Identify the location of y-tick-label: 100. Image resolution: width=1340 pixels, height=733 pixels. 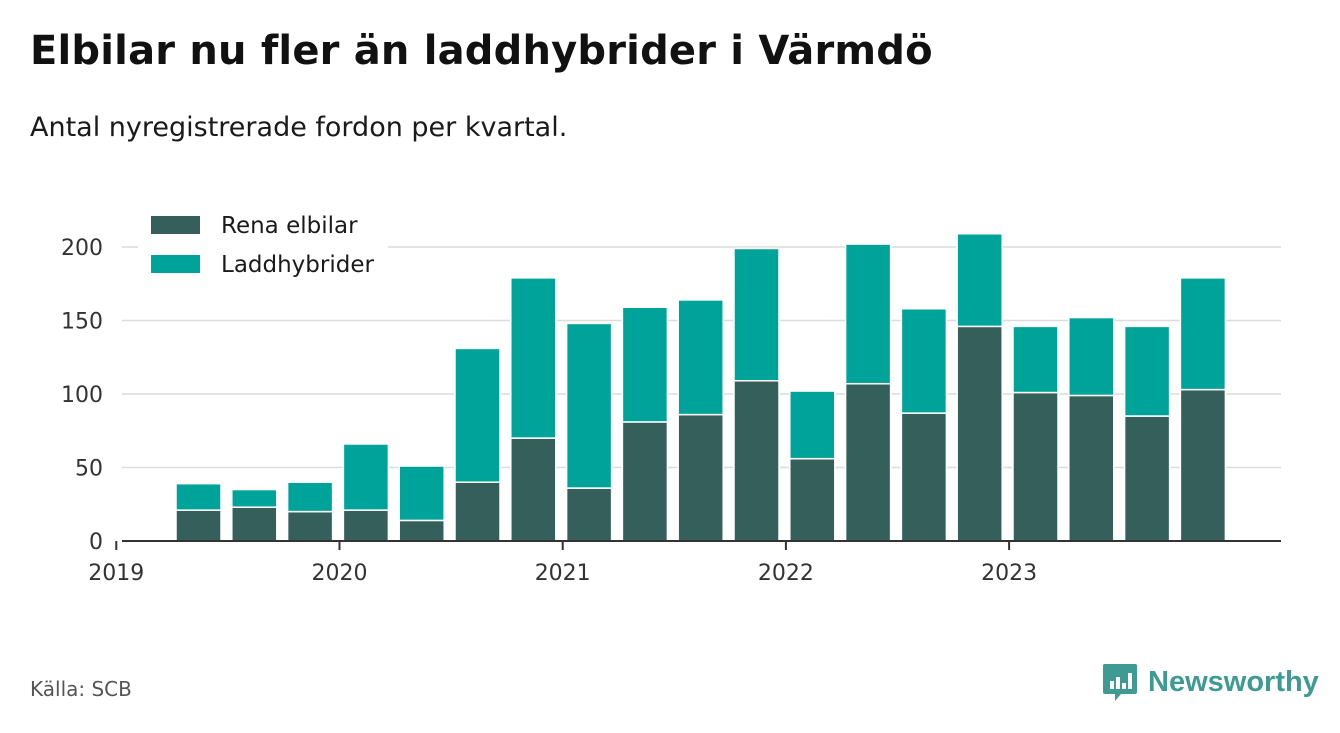
(82, 395).